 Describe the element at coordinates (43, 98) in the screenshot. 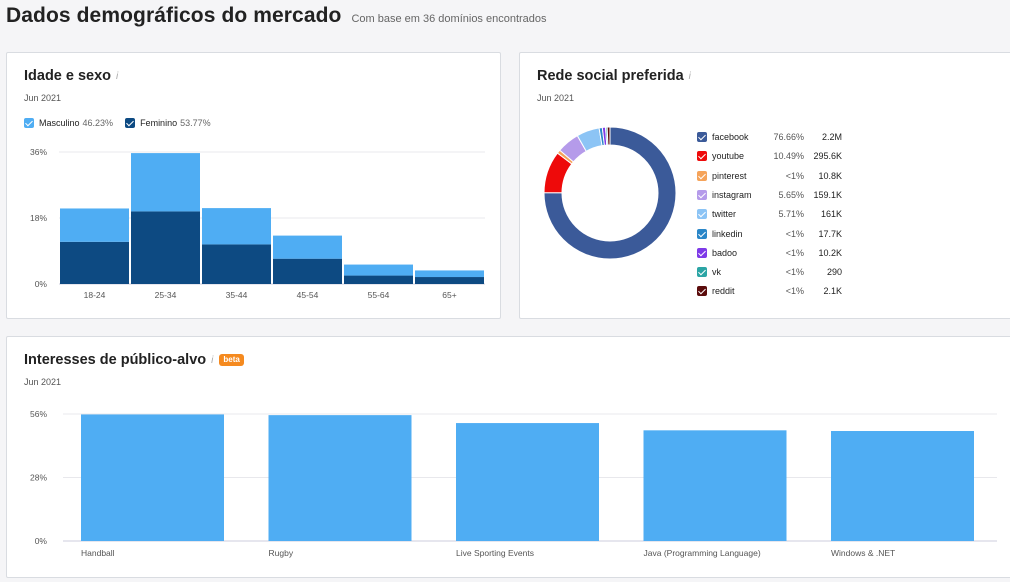

I see `age-sex-date: Jun 2021` at that location.